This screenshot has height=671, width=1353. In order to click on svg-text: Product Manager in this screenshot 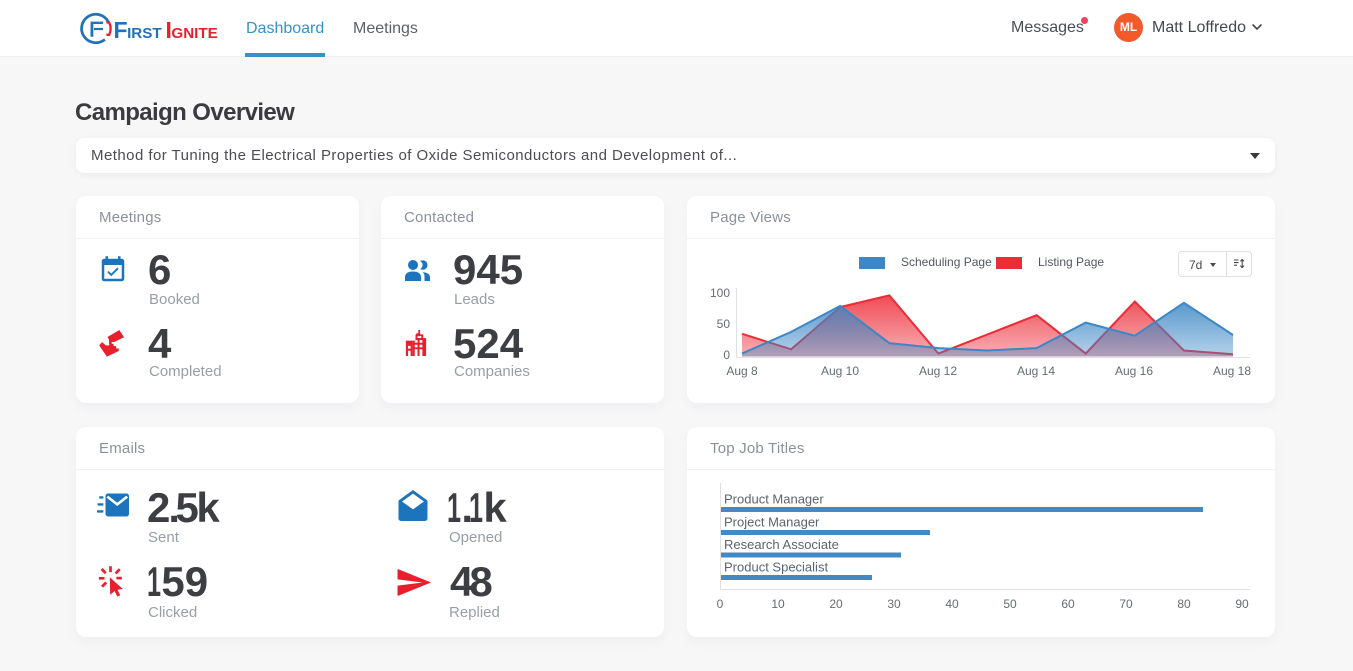, I will do `click(774, 499)`.